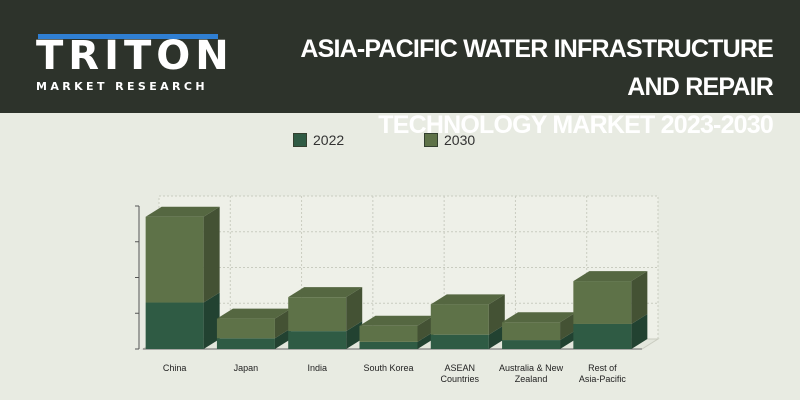  I want to click on x-tick-label-line: Zealand, so click(531, 379).